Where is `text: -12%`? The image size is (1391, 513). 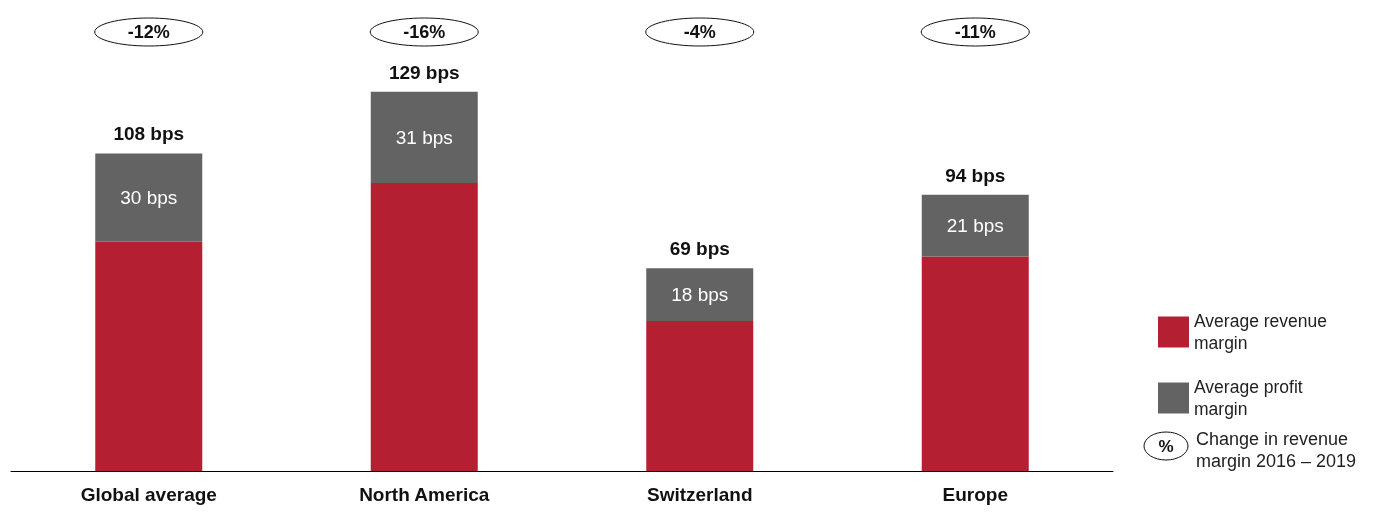
text: -12% is located at coordinates (148, 32).